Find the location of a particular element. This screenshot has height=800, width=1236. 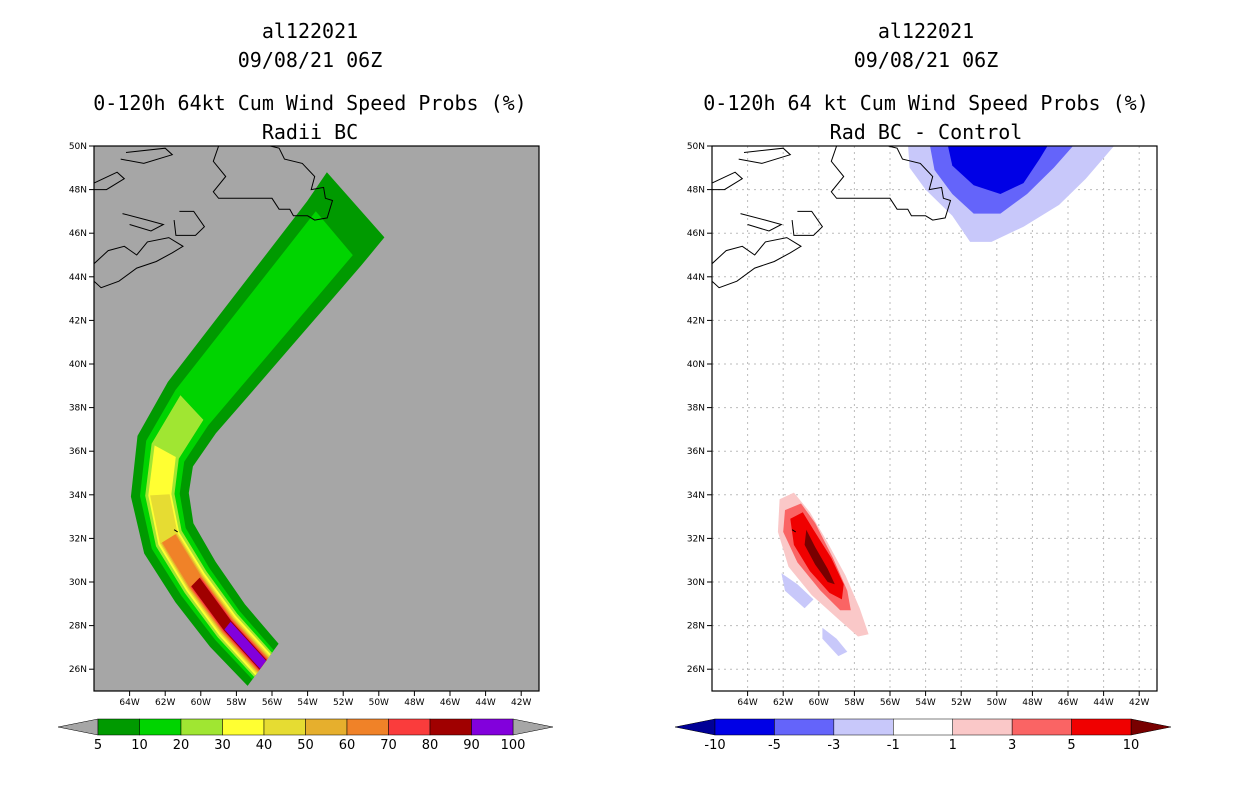

left-x-tick-label: 58W is located at coordinates (236, 703).